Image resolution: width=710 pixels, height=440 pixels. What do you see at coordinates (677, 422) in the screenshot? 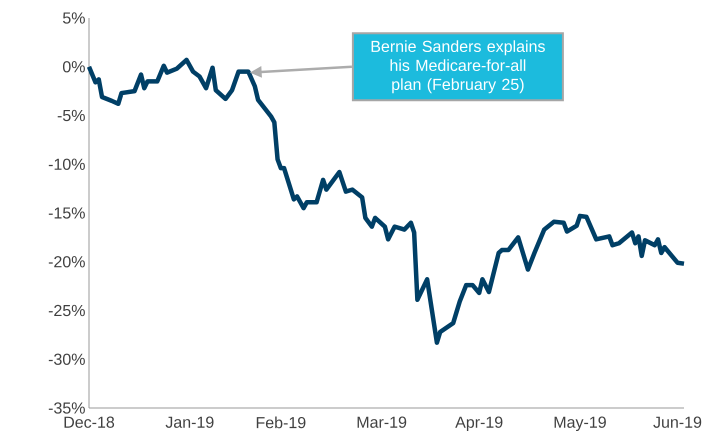
I see `x-tick-label: Jun-19` at bounding box center [677, 422].